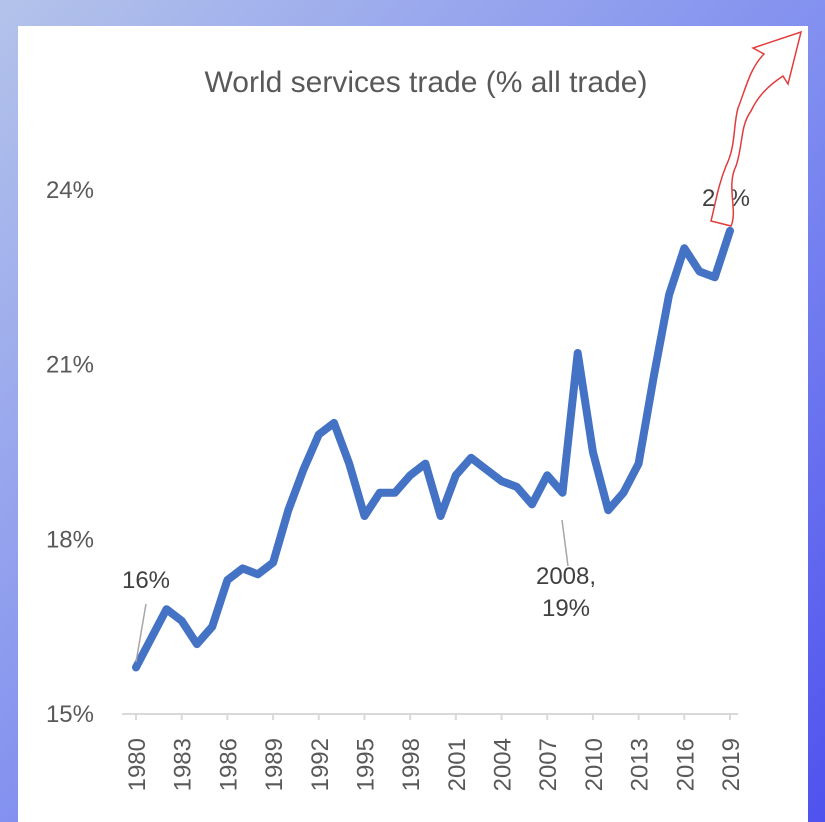 Image resolution: width=825 pixels, height=822 pixels. What do you see at coordinates (731, 764) in the screenshot?
I see `x-tick-label: 2019` at bounding box center [731, 764].